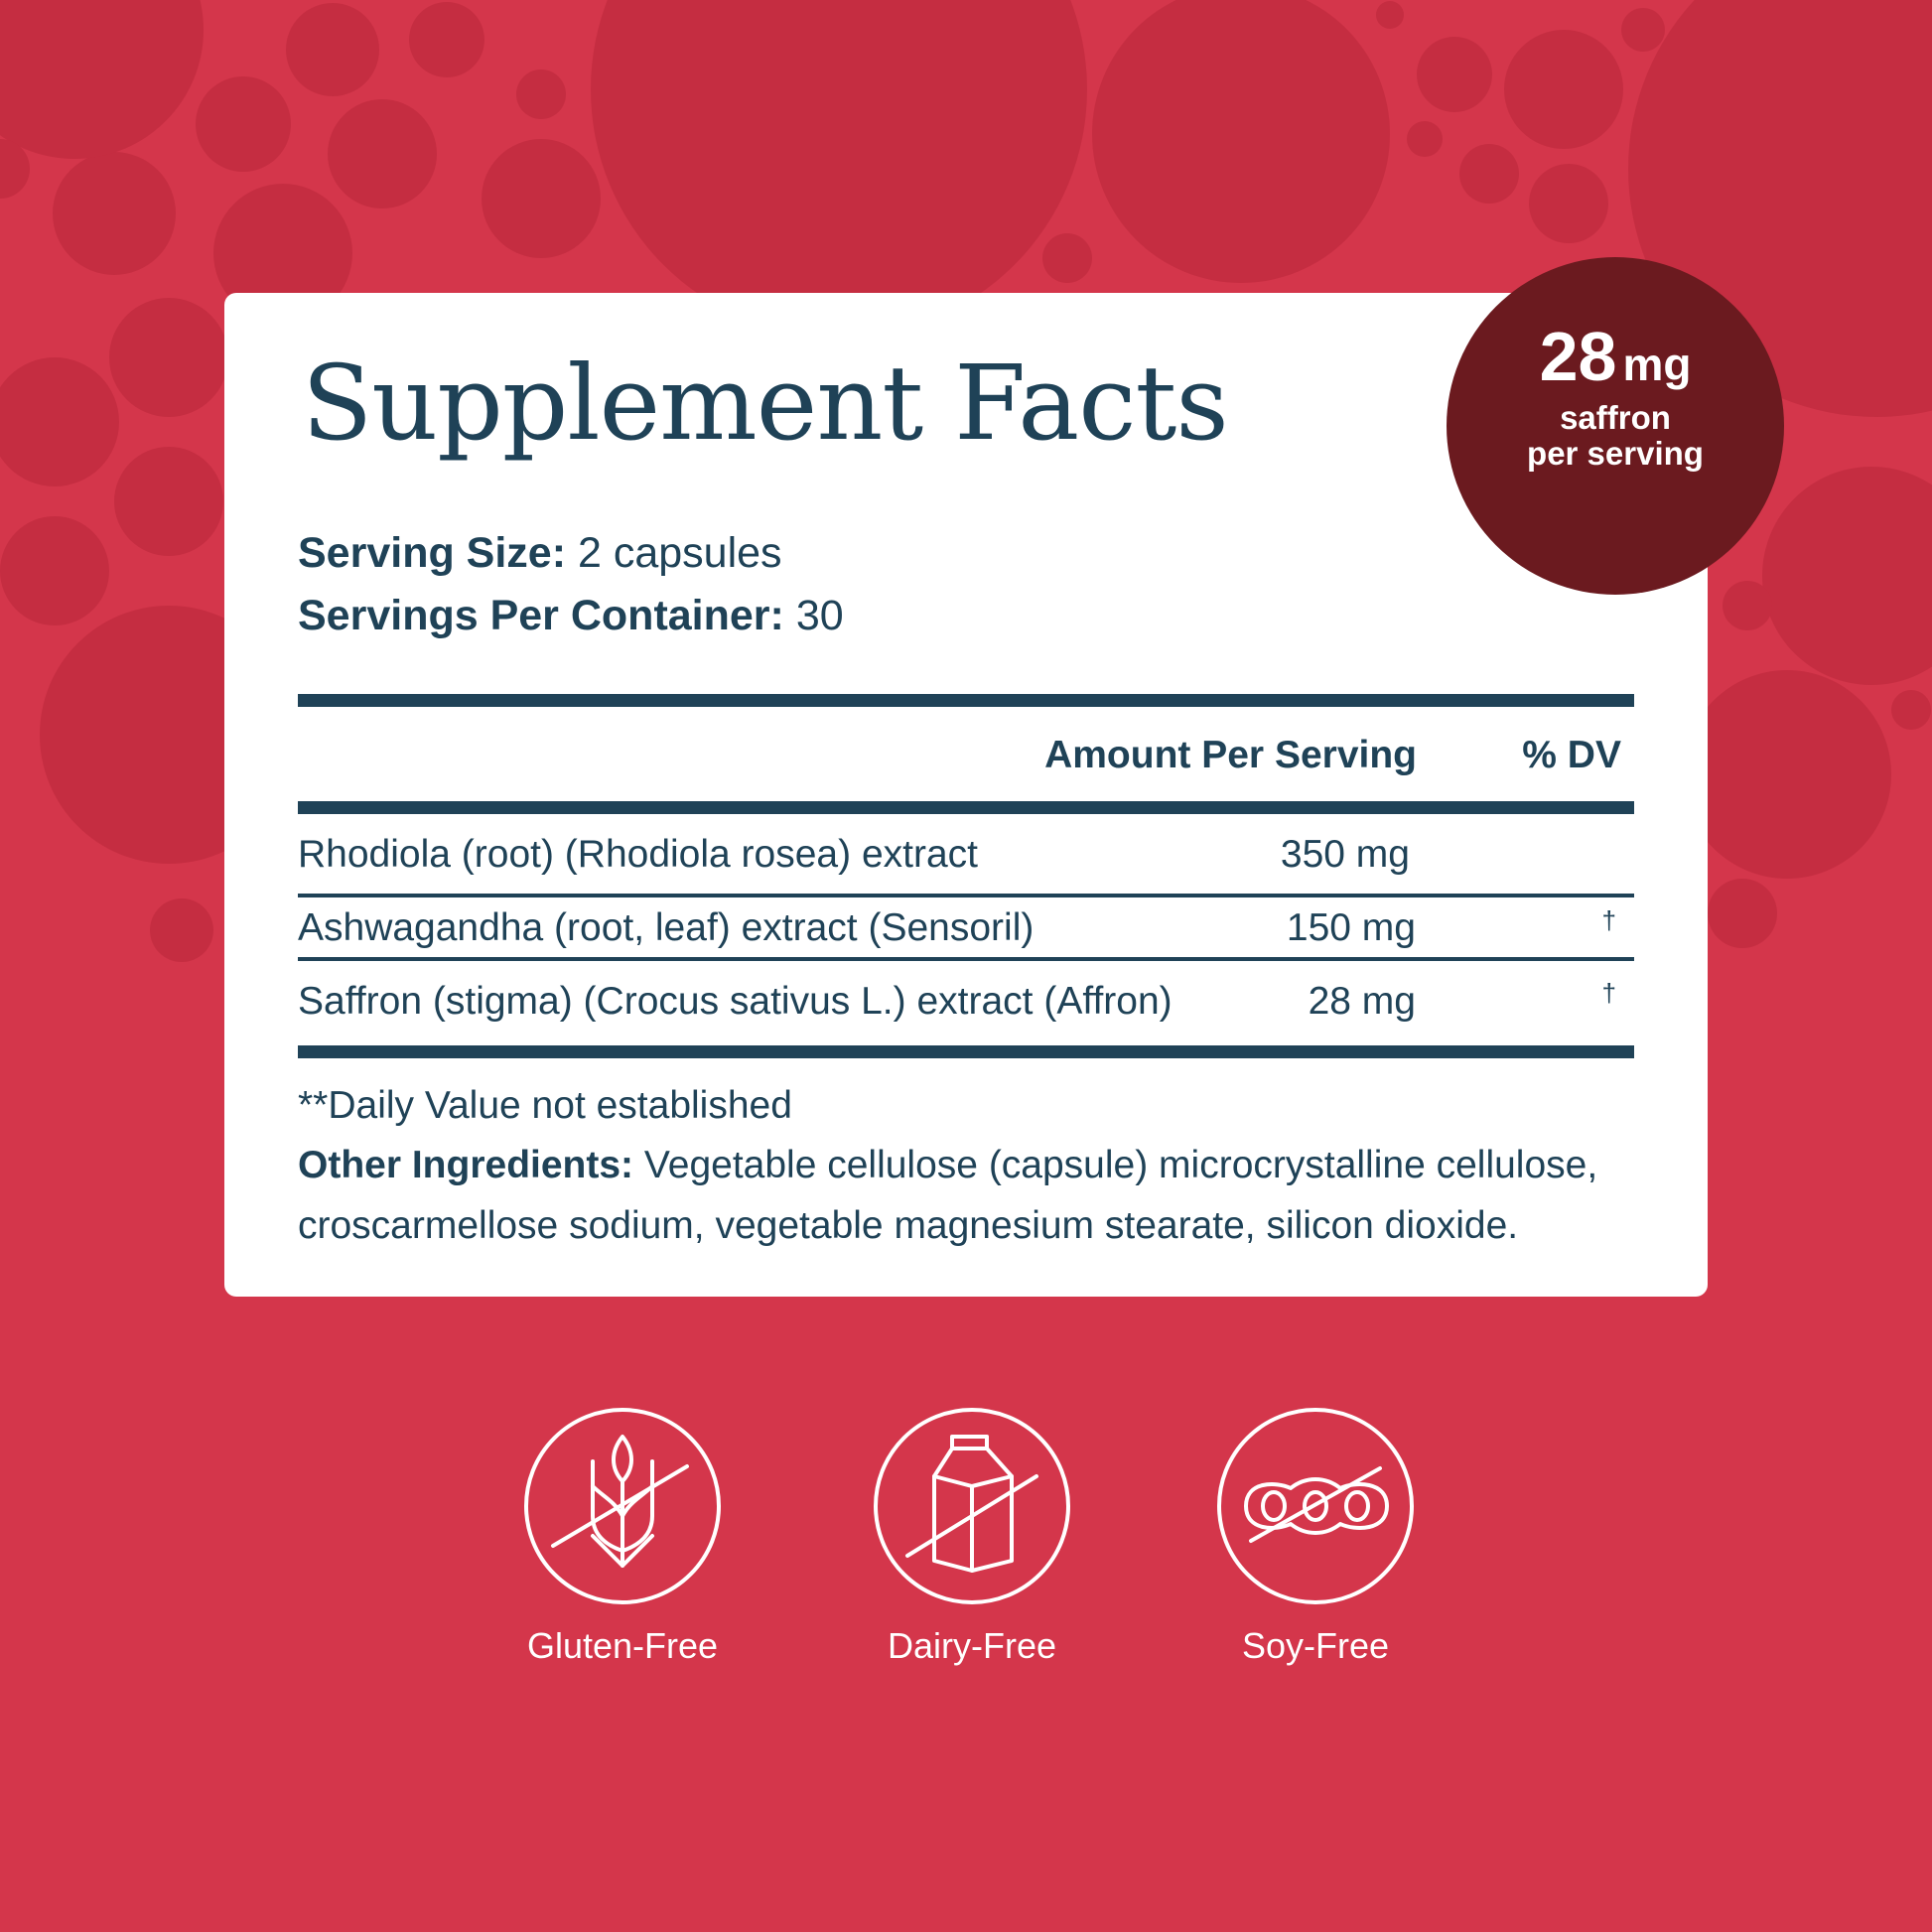  I want to click on header-dv: % DV, so click(1571, 755).